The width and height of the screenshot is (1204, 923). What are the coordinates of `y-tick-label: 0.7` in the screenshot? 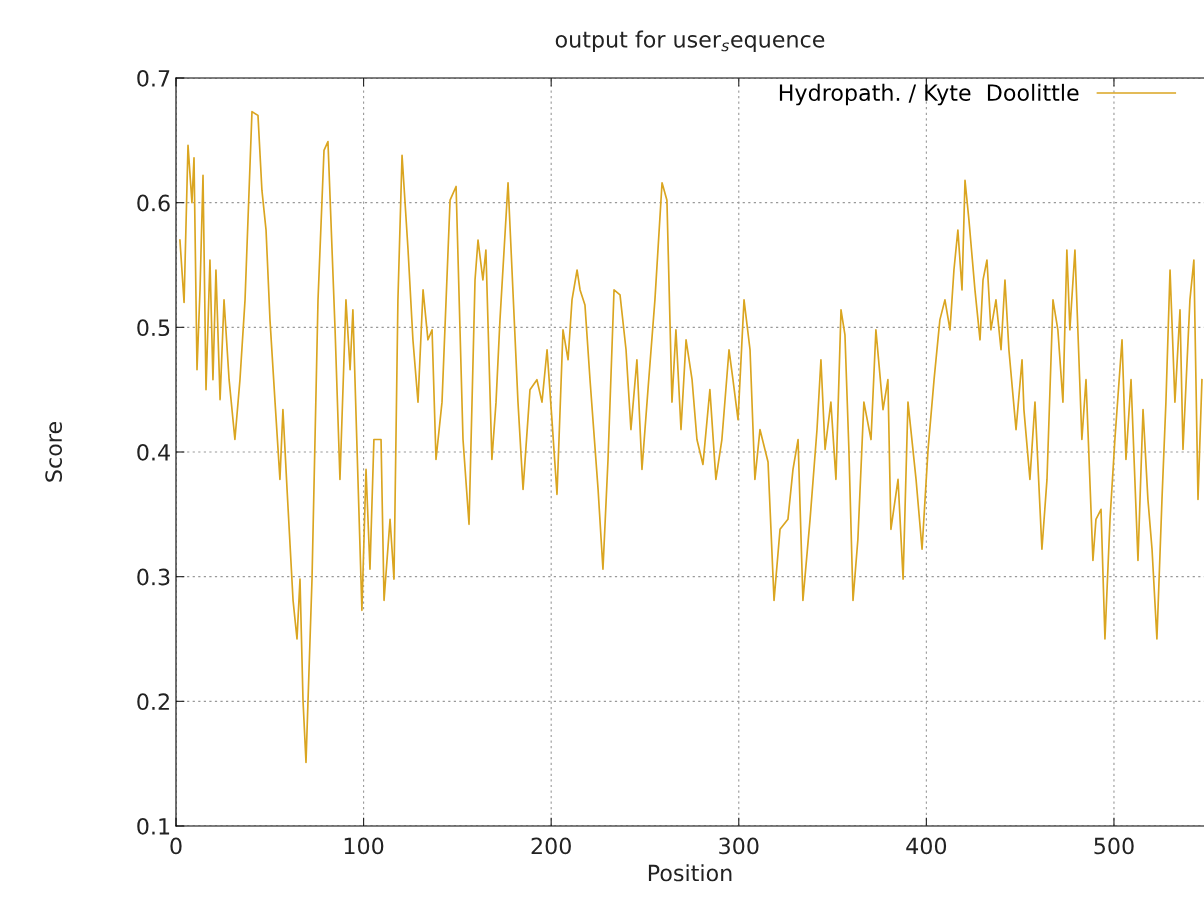 It's located at (153, 78).